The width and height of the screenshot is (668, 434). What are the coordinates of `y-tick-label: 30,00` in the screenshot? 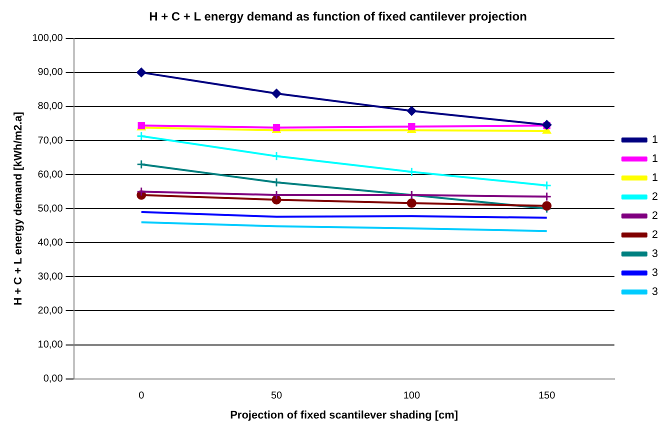 It's located at (51, 276).